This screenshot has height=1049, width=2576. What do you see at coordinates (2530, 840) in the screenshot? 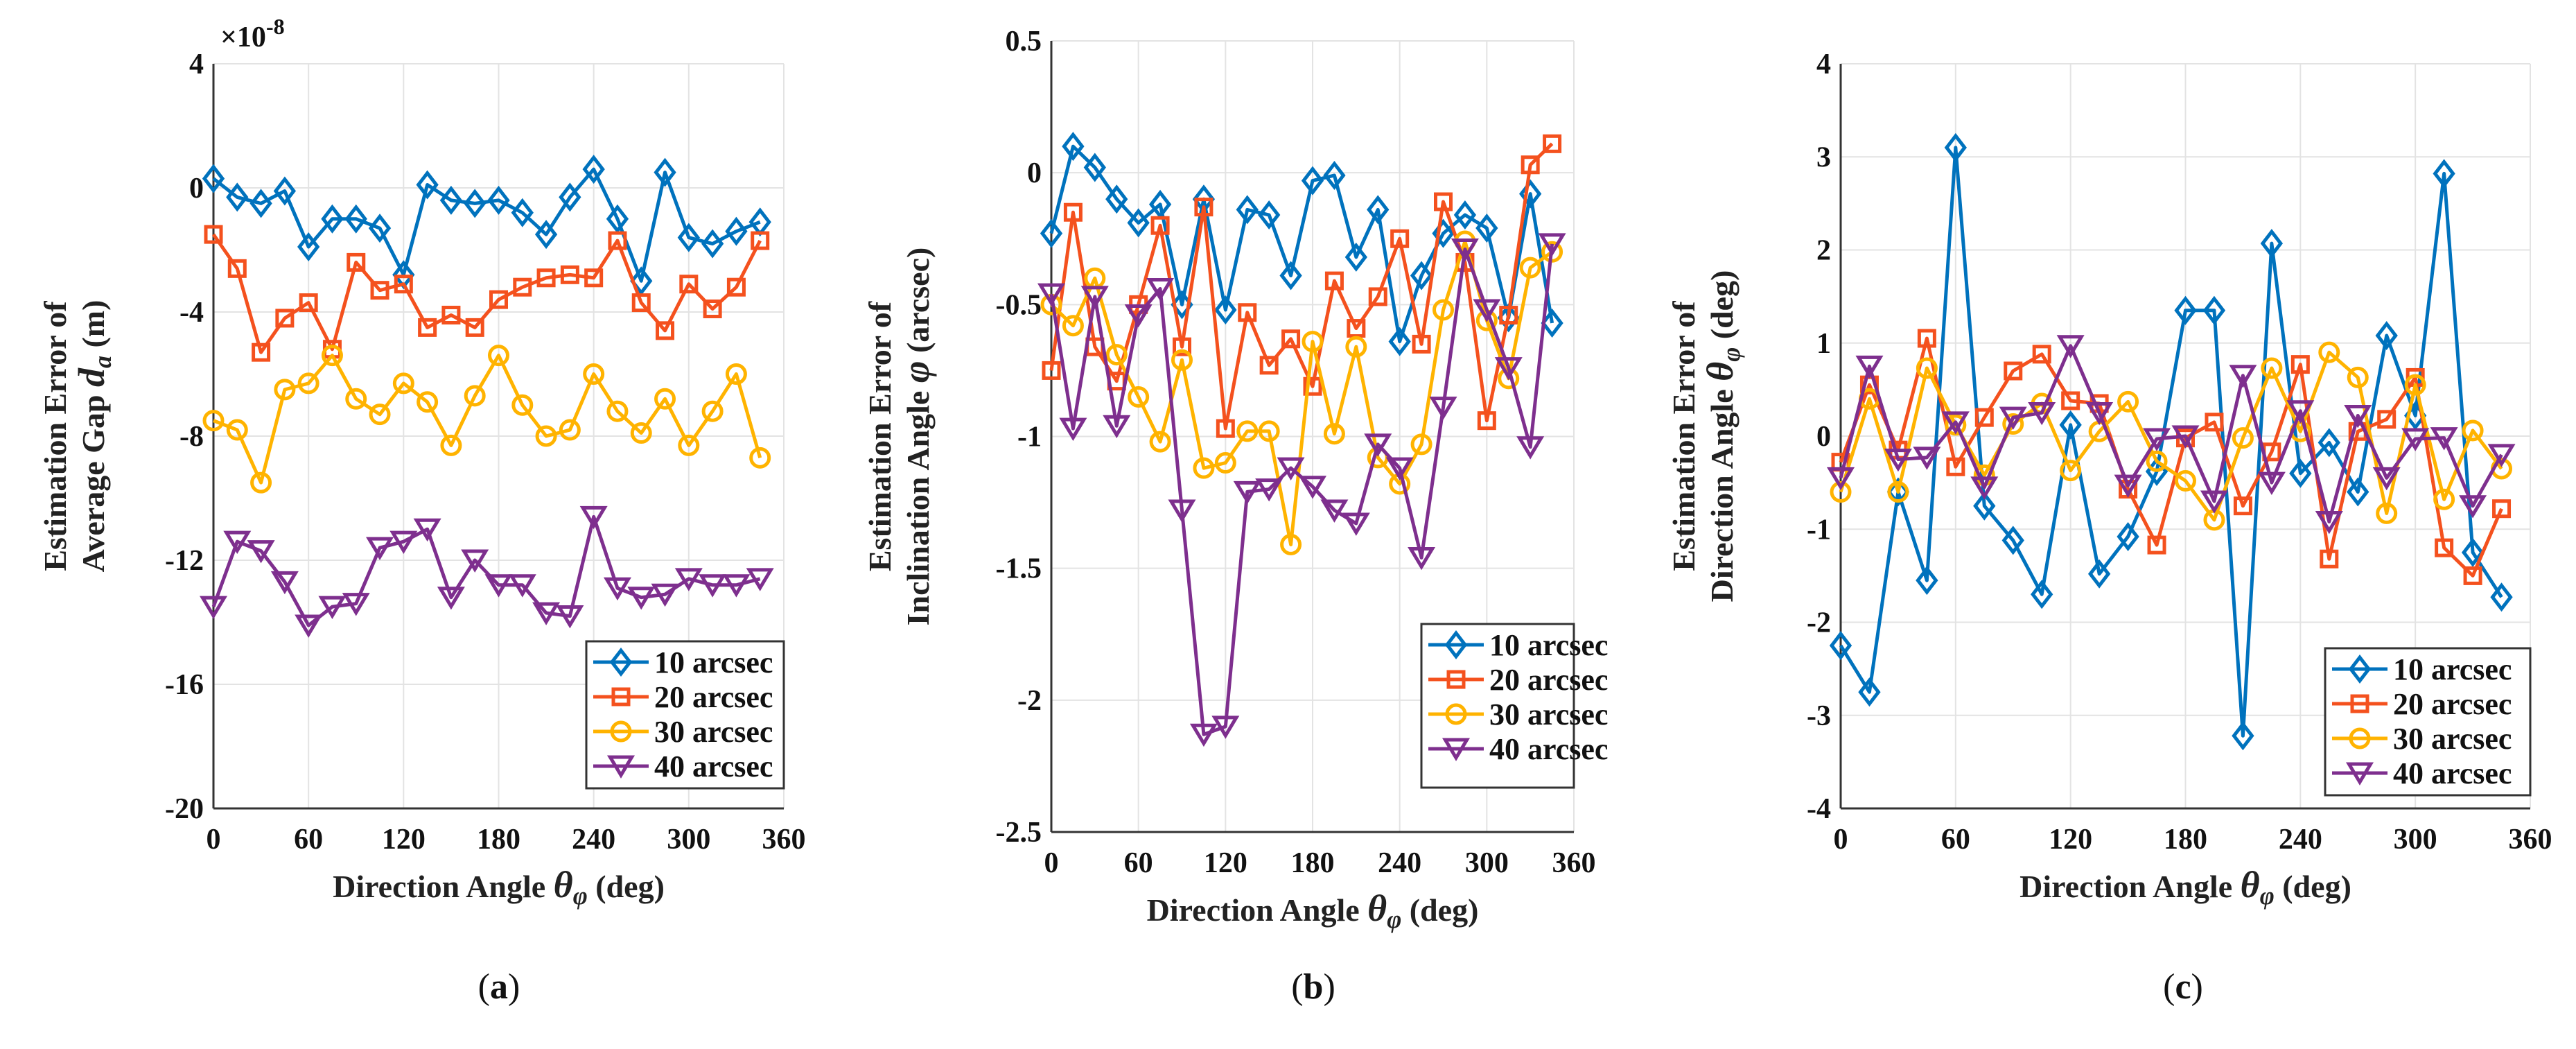
I see `x-tick-label: 360` at bounding box center [2530, 840].